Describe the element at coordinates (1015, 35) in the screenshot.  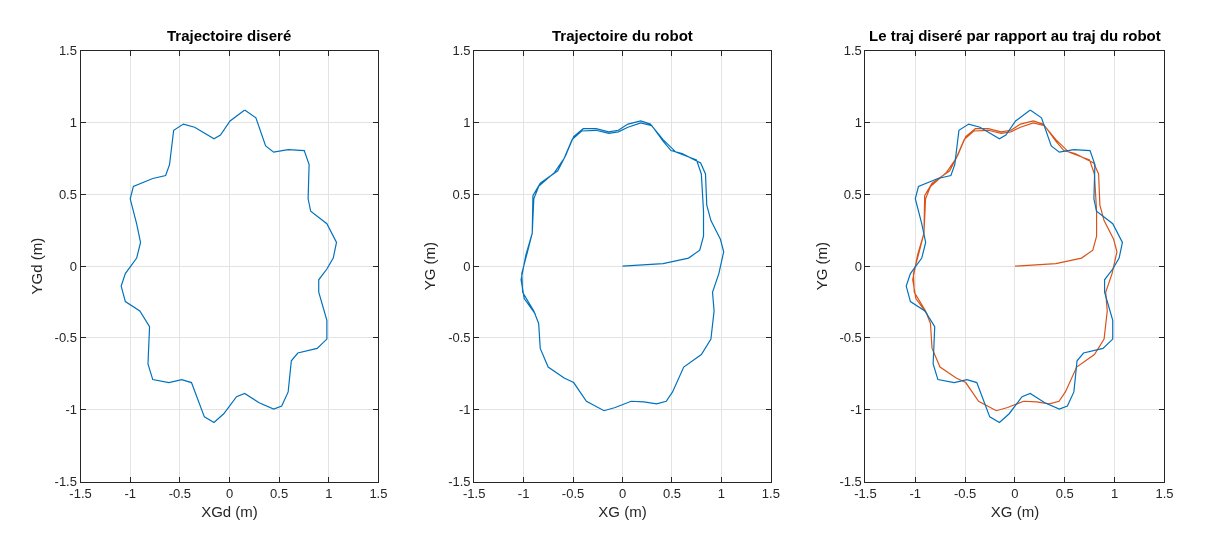
I see `chart-title: Le traj diseré par rapport au traj du robot` at that location.